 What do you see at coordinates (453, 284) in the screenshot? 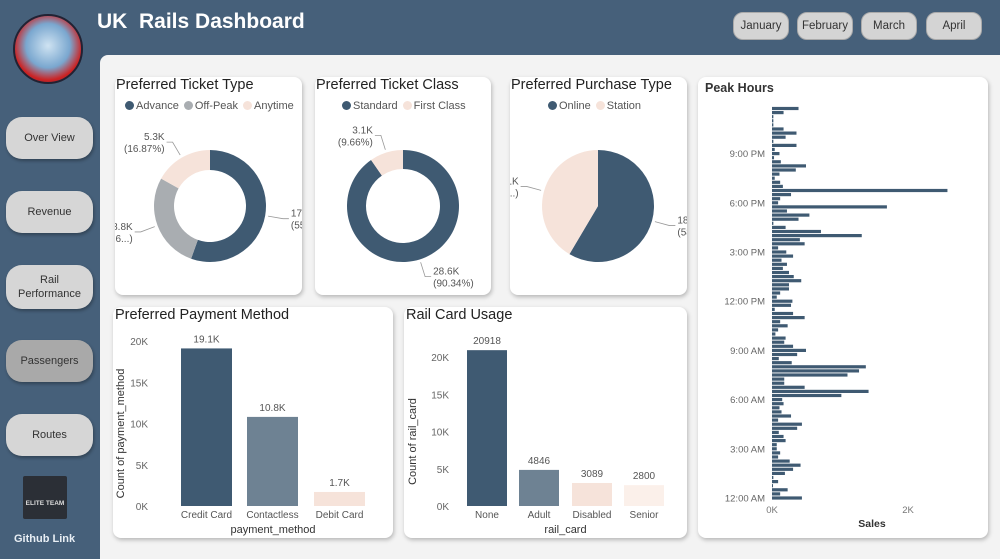
I see `data-label: (90.34%)` at bounding box center [453, 284].